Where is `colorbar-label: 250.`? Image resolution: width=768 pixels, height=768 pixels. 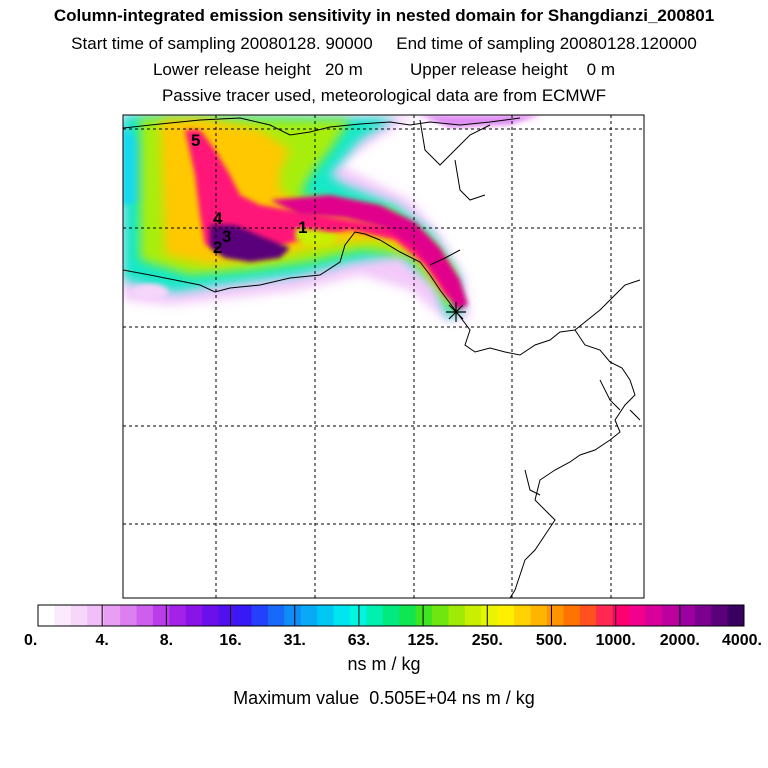 colorbar-label: 250. is located at coordinates (487, 640).